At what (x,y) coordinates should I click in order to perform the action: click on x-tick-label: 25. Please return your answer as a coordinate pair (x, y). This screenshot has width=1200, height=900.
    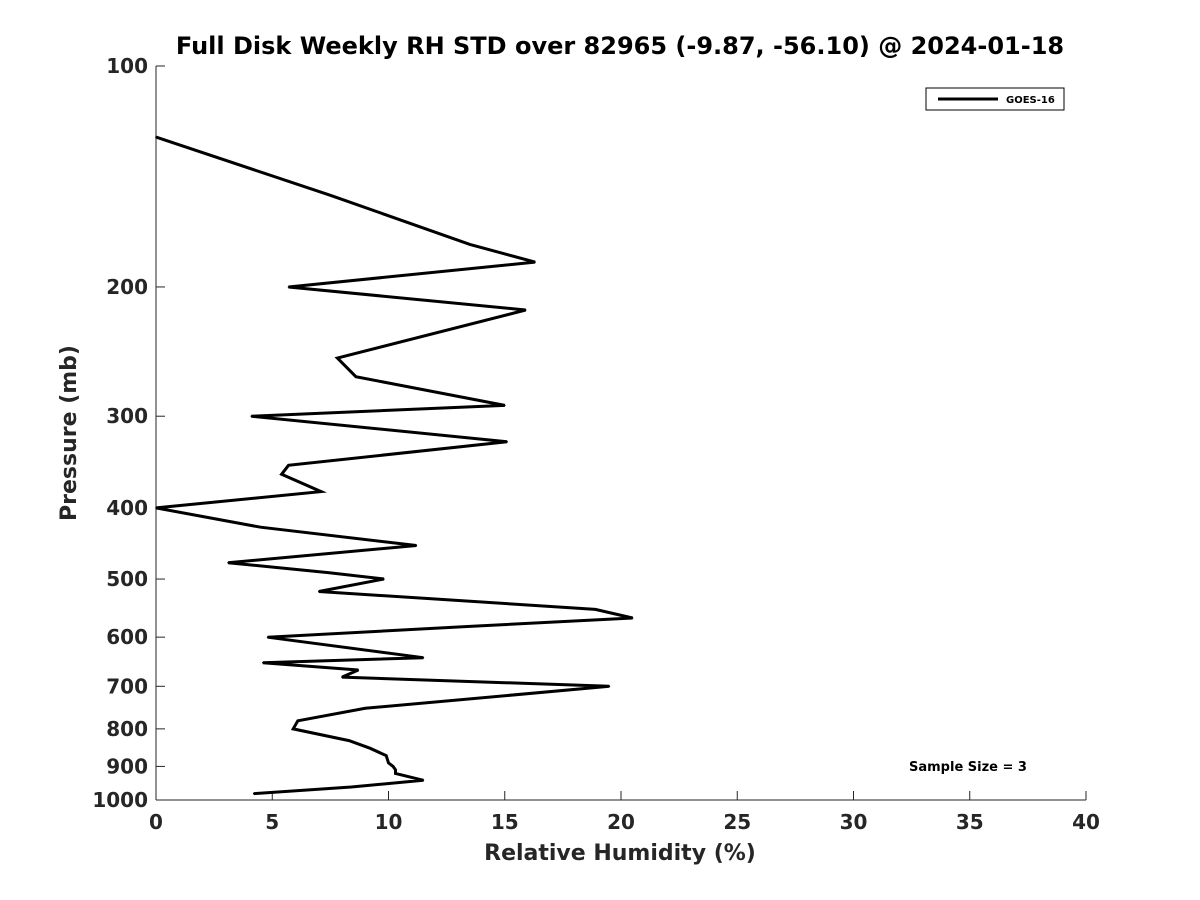
    Looking at the image, I should click on (737, 822).